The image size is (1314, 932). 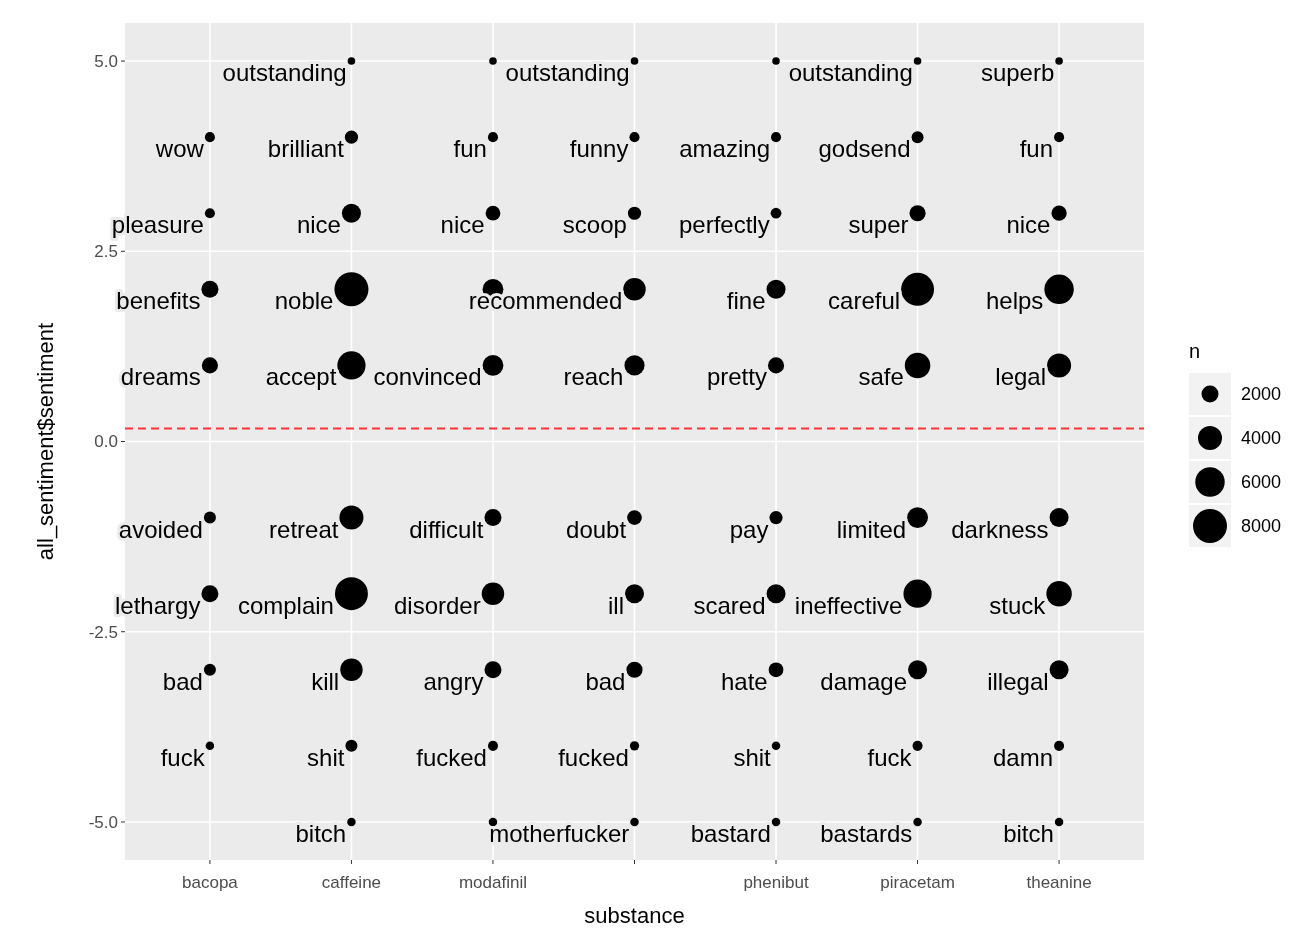 I want to click on data-label: difficult, so click(x=446, y=529).